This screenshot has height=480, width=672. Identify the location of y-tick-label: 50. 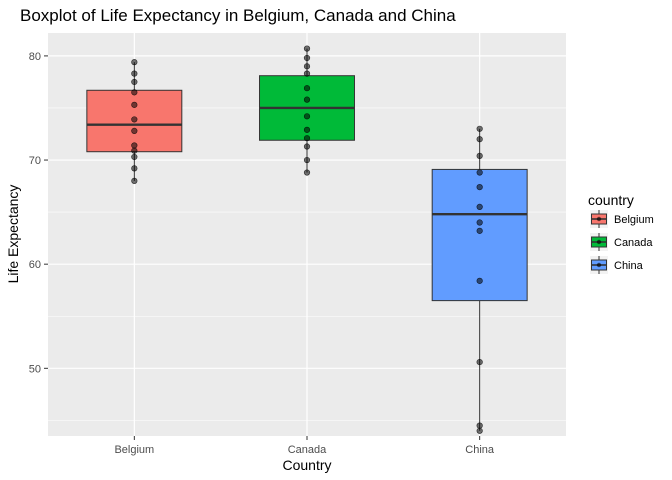
(35, 369).